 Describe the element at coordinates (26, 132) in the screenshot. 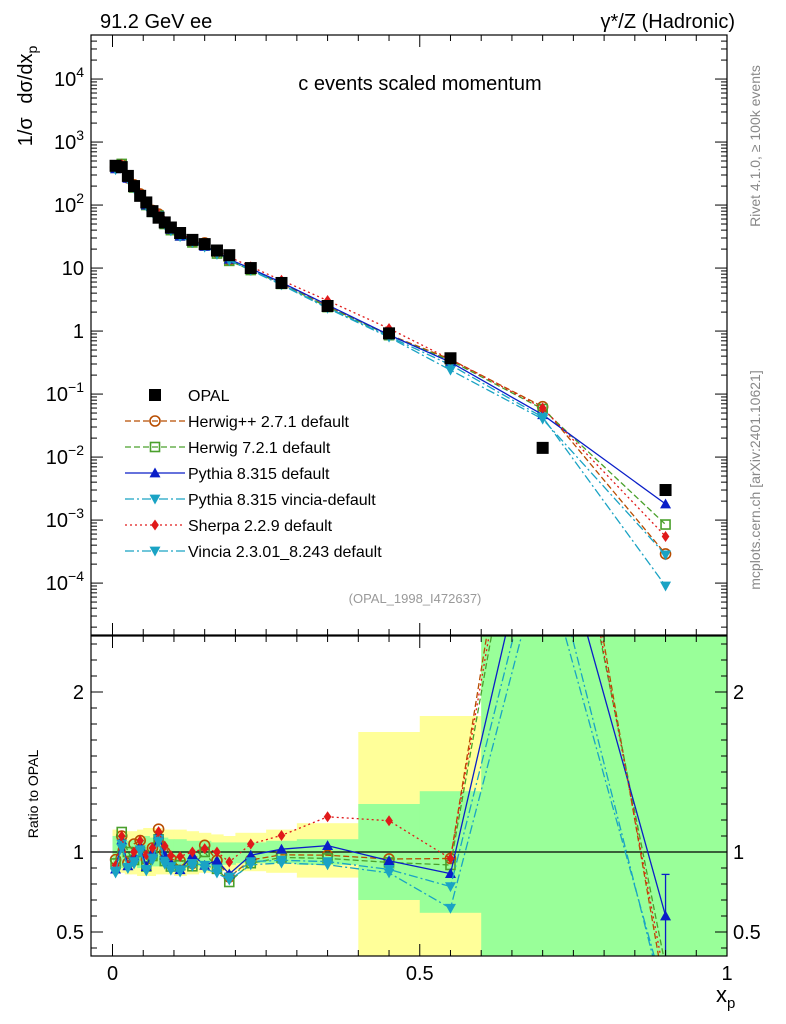

I see `ylabel-prefix: 1/σ` at that location.